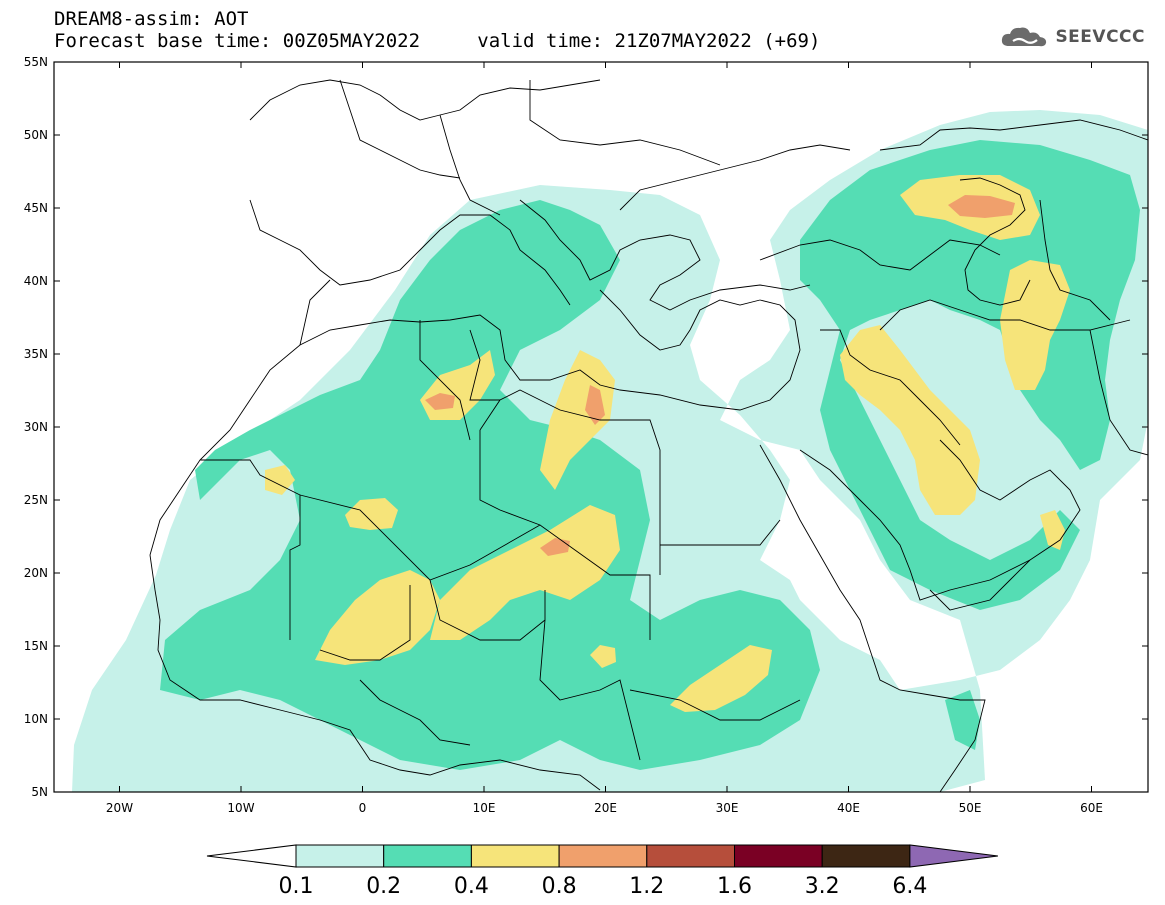  I want to click on seevccc-logo: SEEVCCC, so click(1072, 37).